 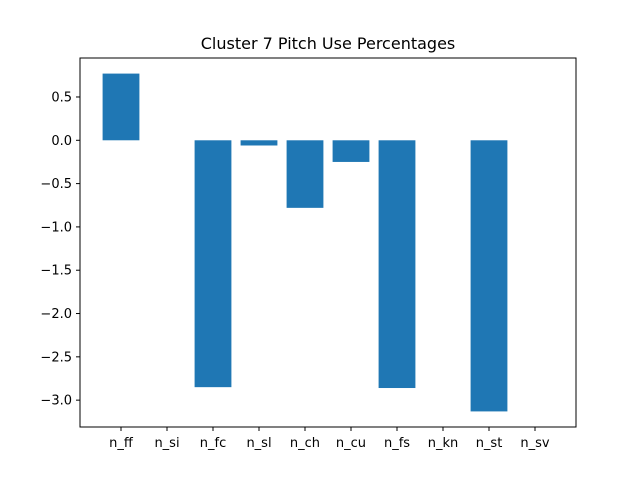 What do you see at coordinates (305, 174) in the screenshot?
I see `bar-n_ch` at bounding box center [305, 174].